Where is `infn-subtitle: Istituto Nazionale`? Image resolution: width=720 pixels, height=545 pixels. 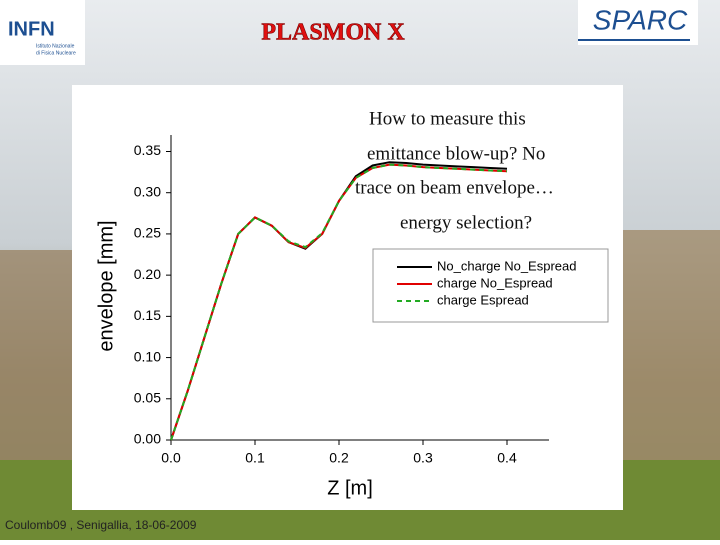 infn-subtitle: Istituto Nazionale is located at coordinates (55, 46).